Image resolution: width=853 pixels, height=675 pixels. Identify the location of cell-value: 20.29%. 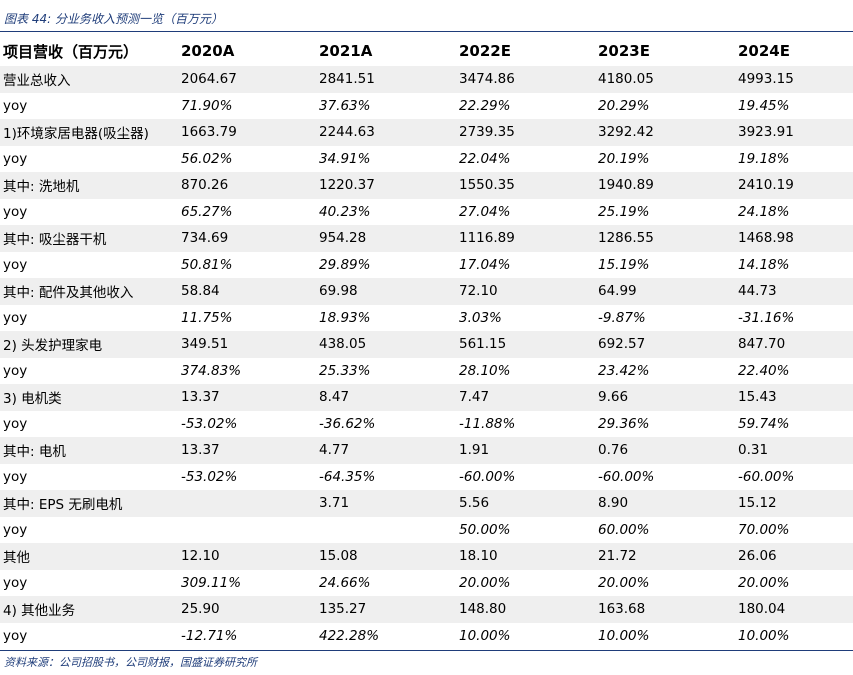
(624, 105).